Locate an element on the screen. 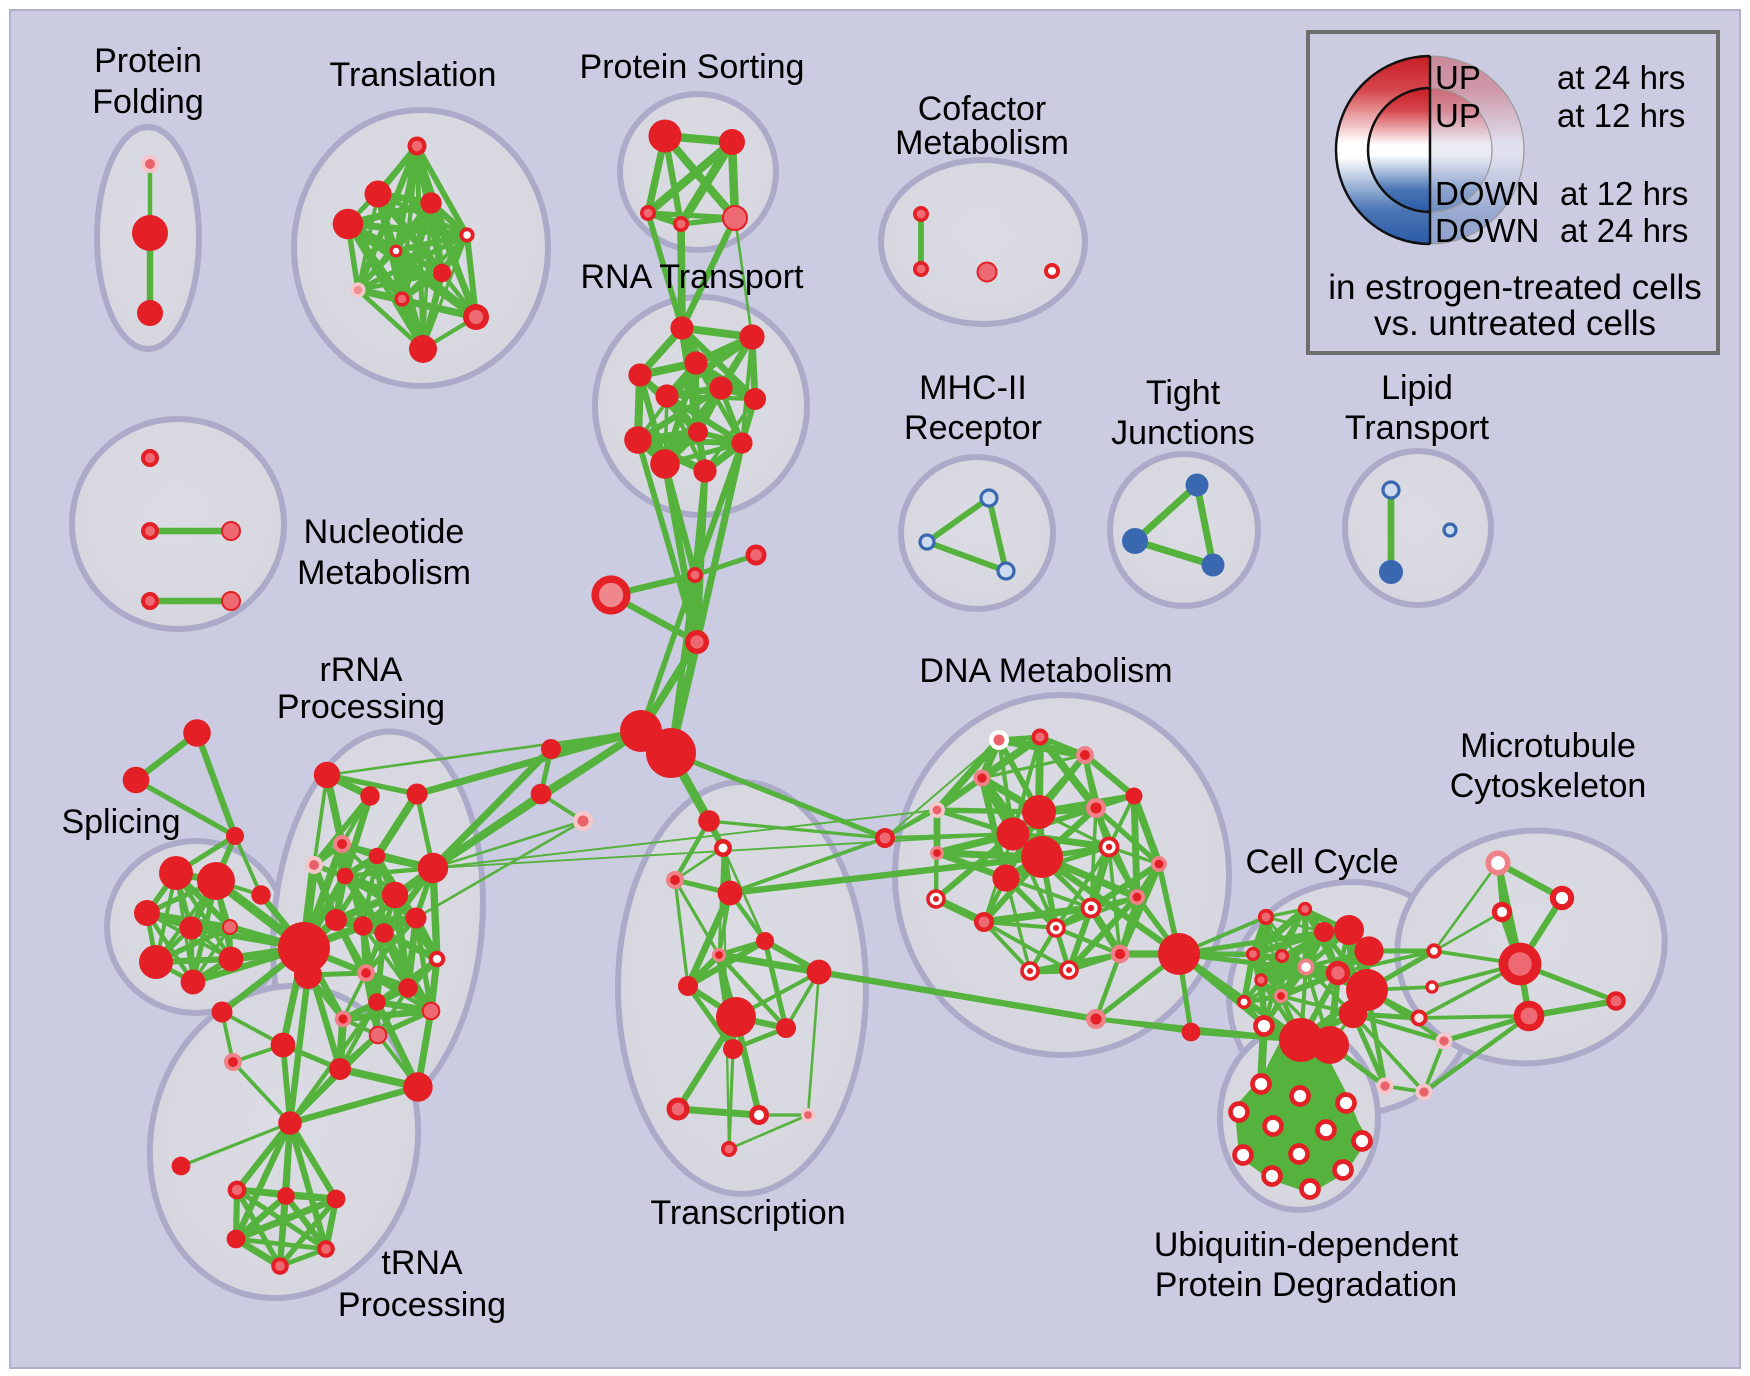 Image resolution: width=1750 pixels, height=1376 pixels. svg-text: tRNA is located at coordinates (422, 1263).